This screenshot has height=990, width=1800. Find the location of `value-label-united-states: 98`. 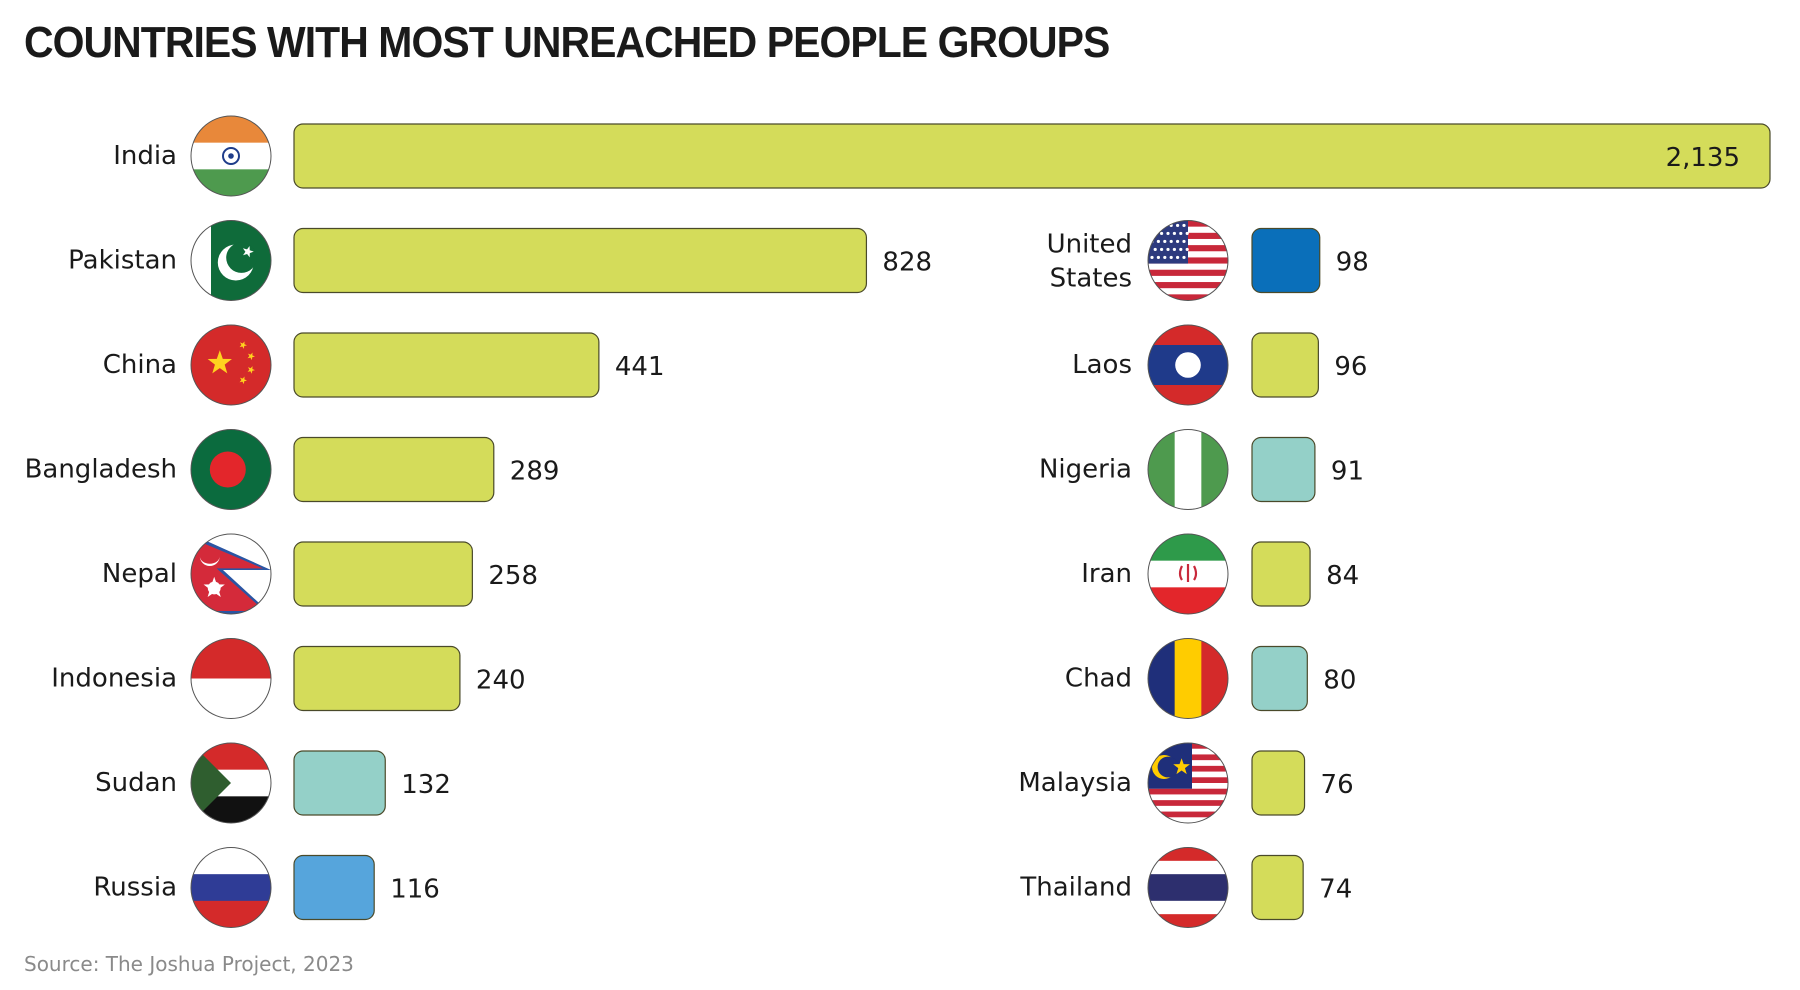

value-label-united-states: 98 is located at coordinates (1352, 263).